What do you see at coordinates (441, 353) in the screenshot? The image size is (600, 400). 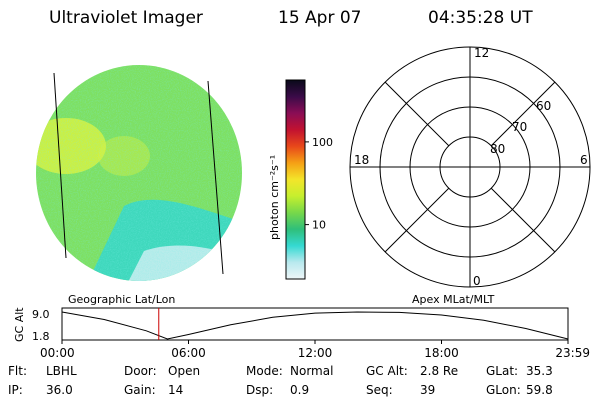 I see `x-tick-label: 18:00` at bounding box center [441, 353].